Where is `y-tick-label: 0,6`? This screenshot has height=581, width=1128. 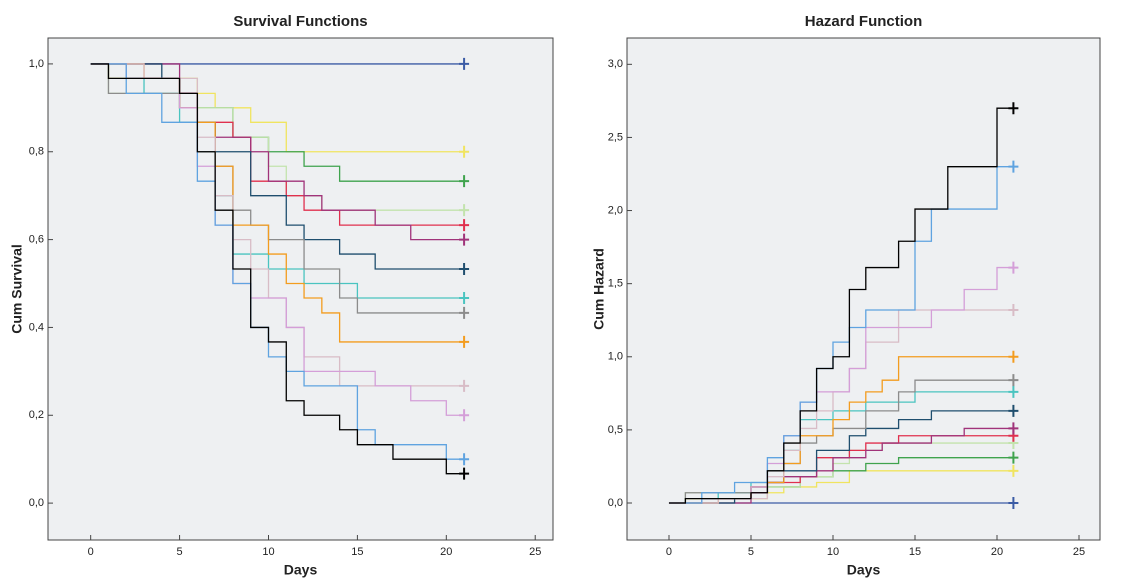 y-tick-label: 0,6 is located at coordinates (36, 239).